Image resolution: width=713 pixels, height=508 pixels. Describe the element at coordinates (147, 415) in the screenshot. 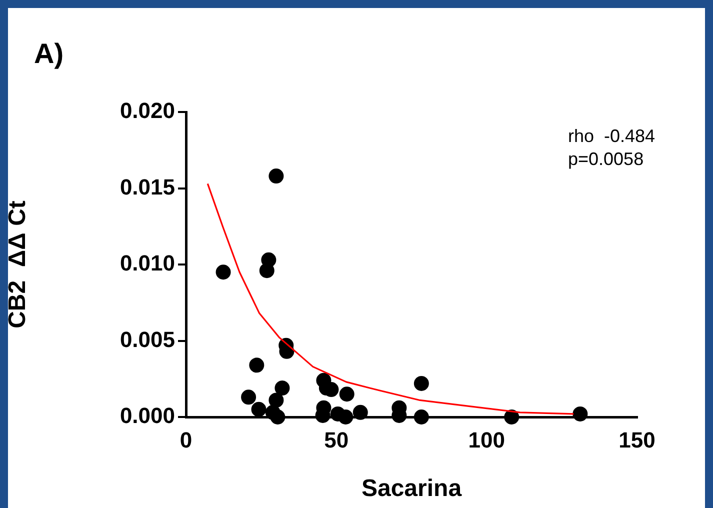

I see `y-tick-label: 0.000` at that location.